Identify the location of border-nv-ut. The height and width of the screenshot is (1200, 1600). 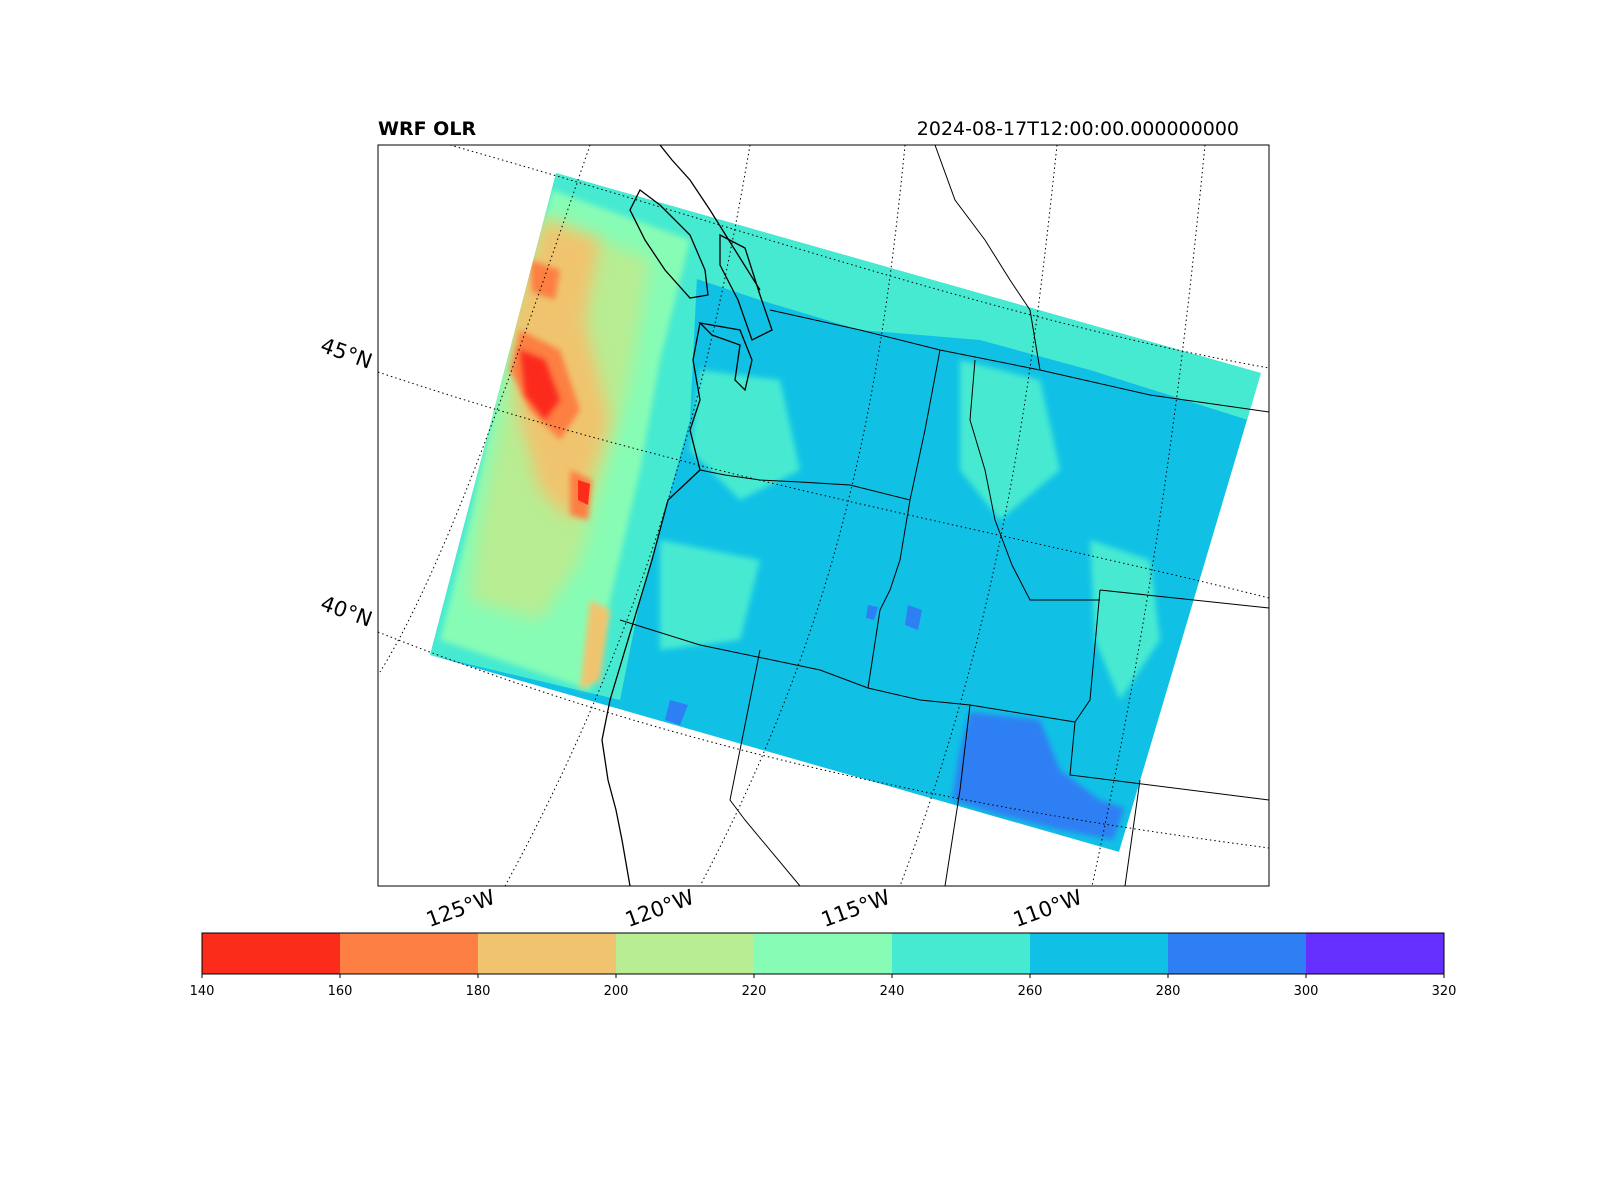
(957, 795).